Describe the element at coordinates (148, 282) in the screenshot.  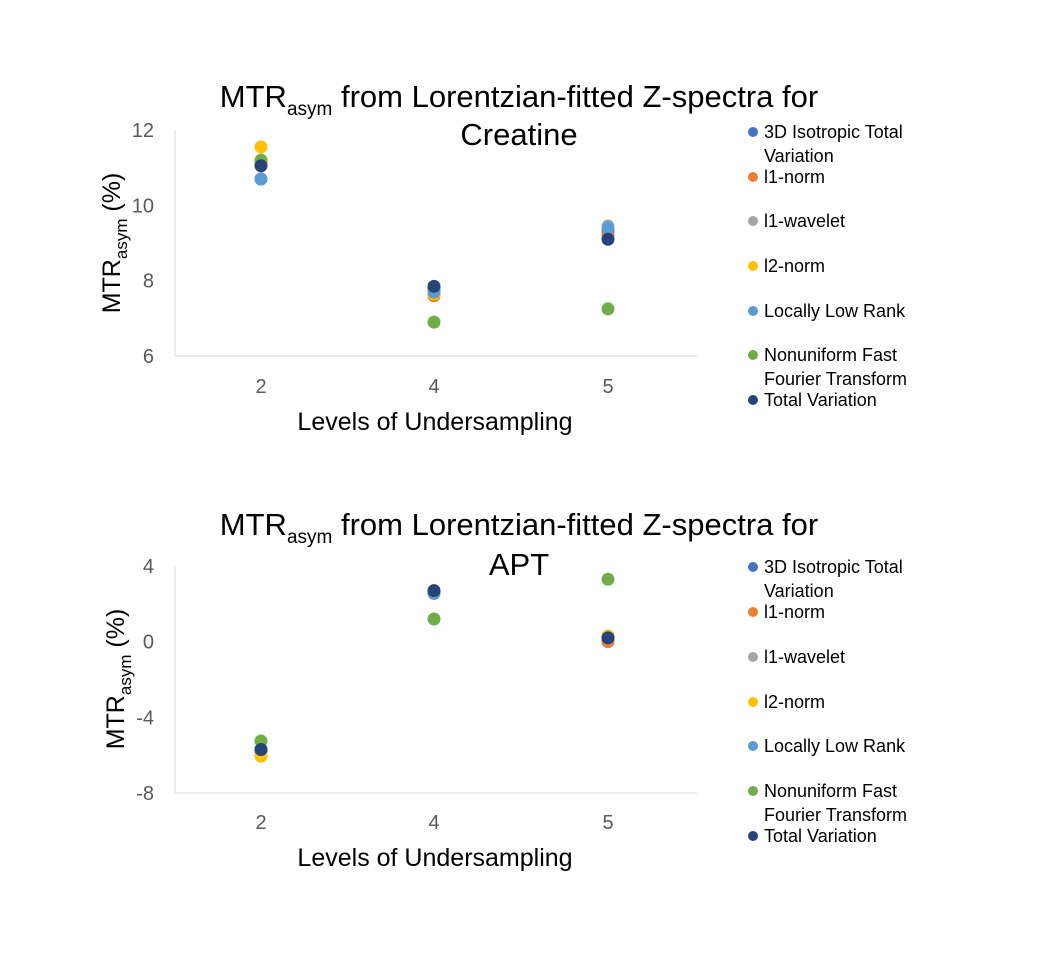
I see `y-tick-label: 8` at that location.